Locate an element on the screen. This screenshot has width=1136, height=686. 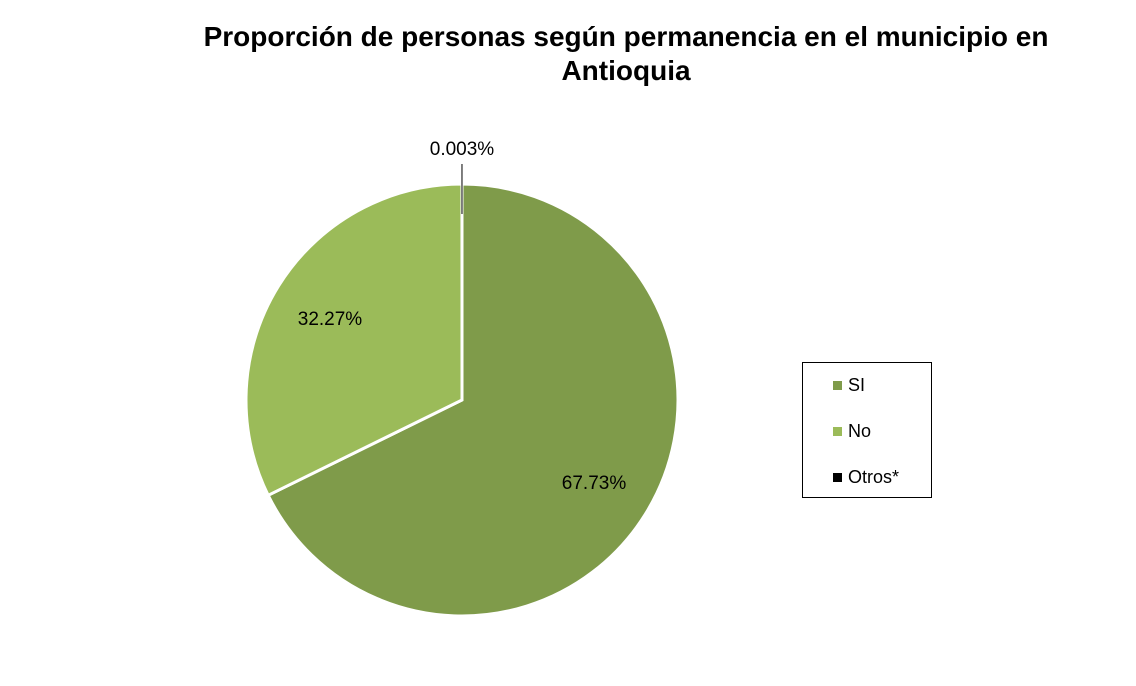
legend: SI No Otros* is located at coordinates (867, 430).